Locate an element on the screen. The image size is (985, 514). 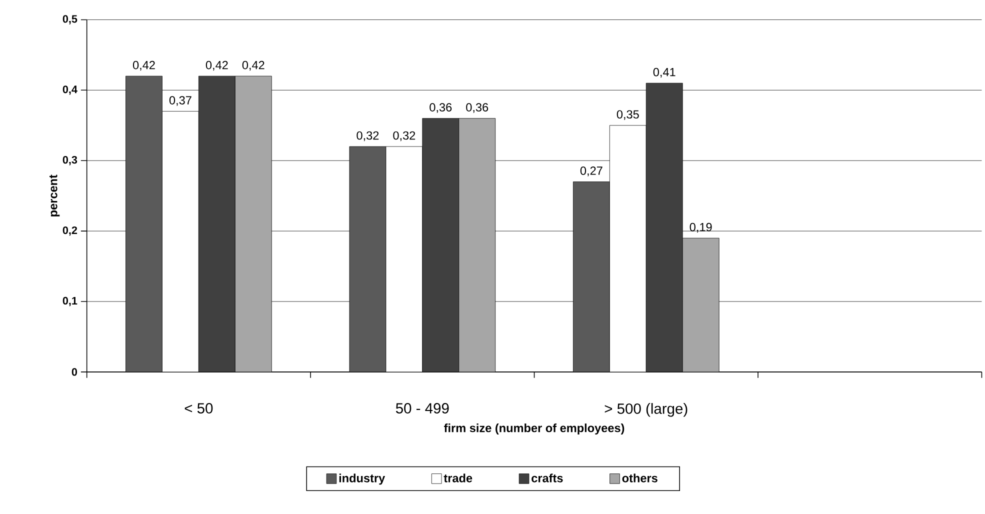
legend-label: others is located at coordinates (640, 478).